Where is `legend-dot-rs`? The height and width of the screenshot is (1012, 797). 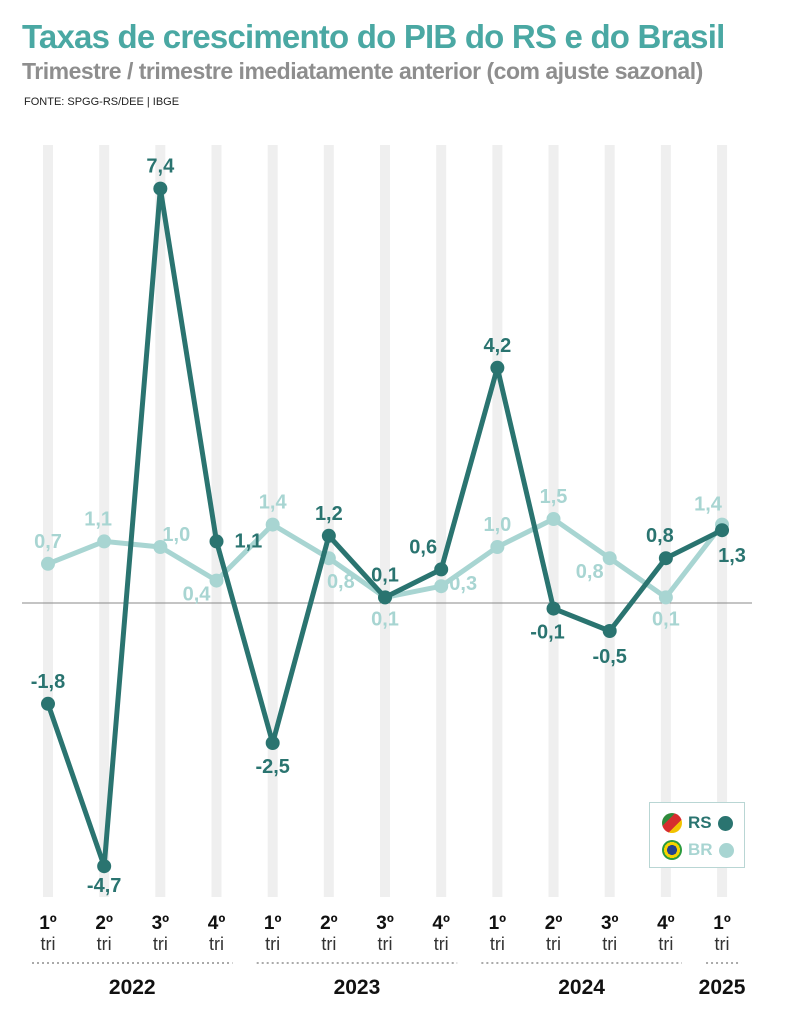
legend-dot-rs is located at coordinates (725, 823).